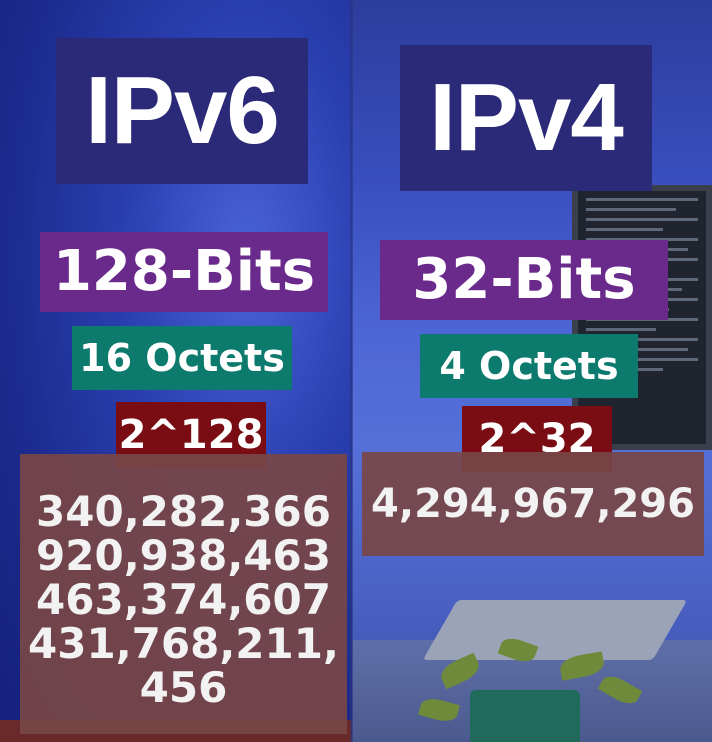  Describe the element at coordinates (555, 630) in the screenshot. I see `laptop-image` at that location.